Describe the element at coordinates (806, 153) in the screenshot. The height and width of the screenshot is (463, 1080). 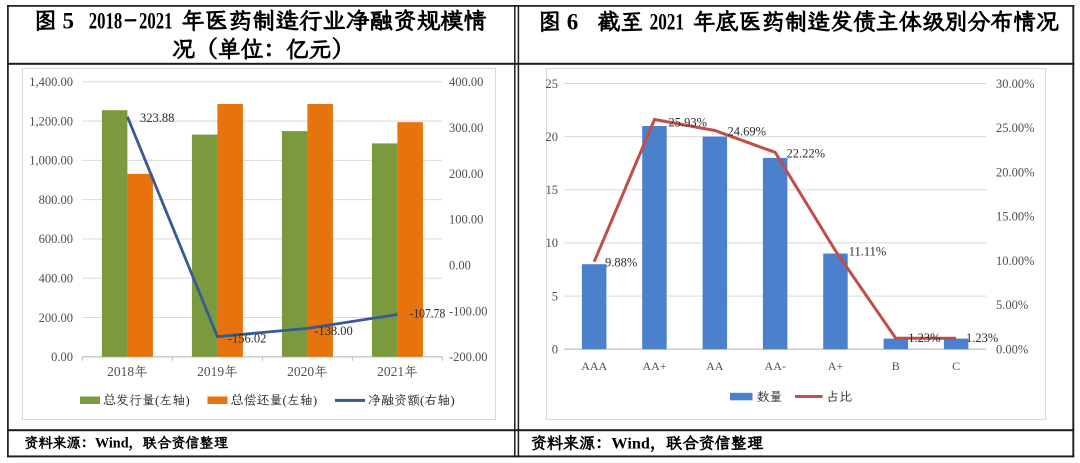
I see `svg-text: 22.22%` at that location.